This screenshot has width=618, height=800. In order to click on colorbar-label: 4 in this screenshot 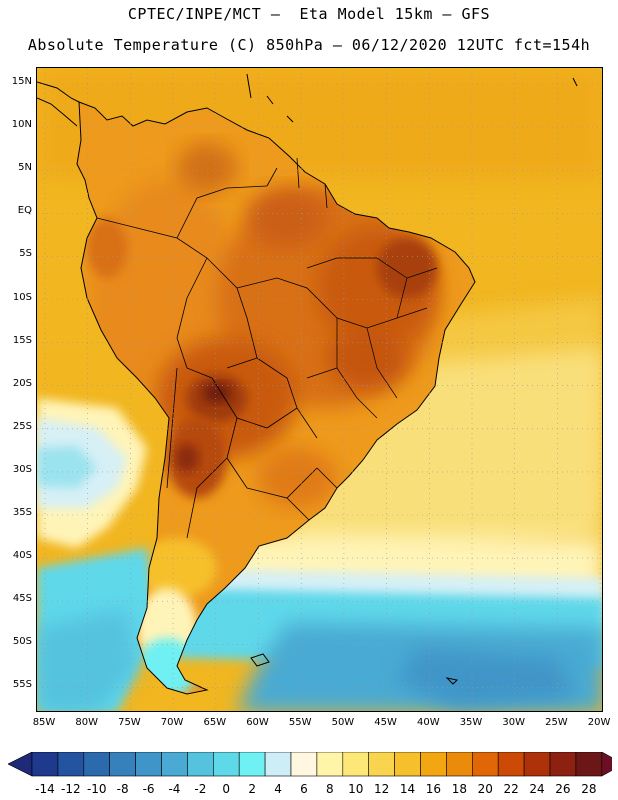, I will do `click(278, 789)`.